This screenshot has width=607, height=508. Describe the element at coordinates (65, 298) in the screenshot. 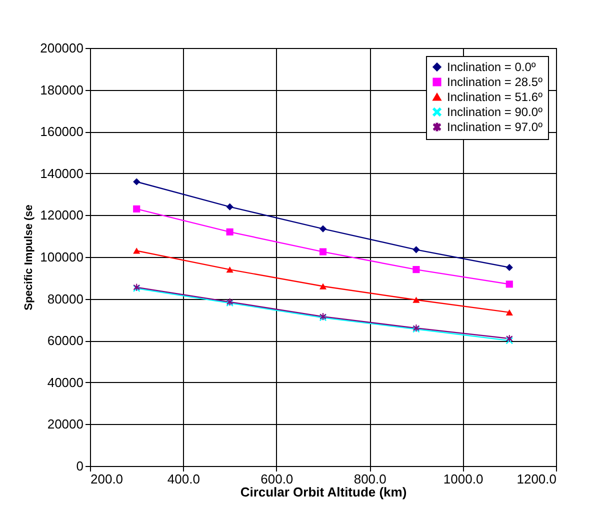

I see `y-tick-label: 80000` at that location.